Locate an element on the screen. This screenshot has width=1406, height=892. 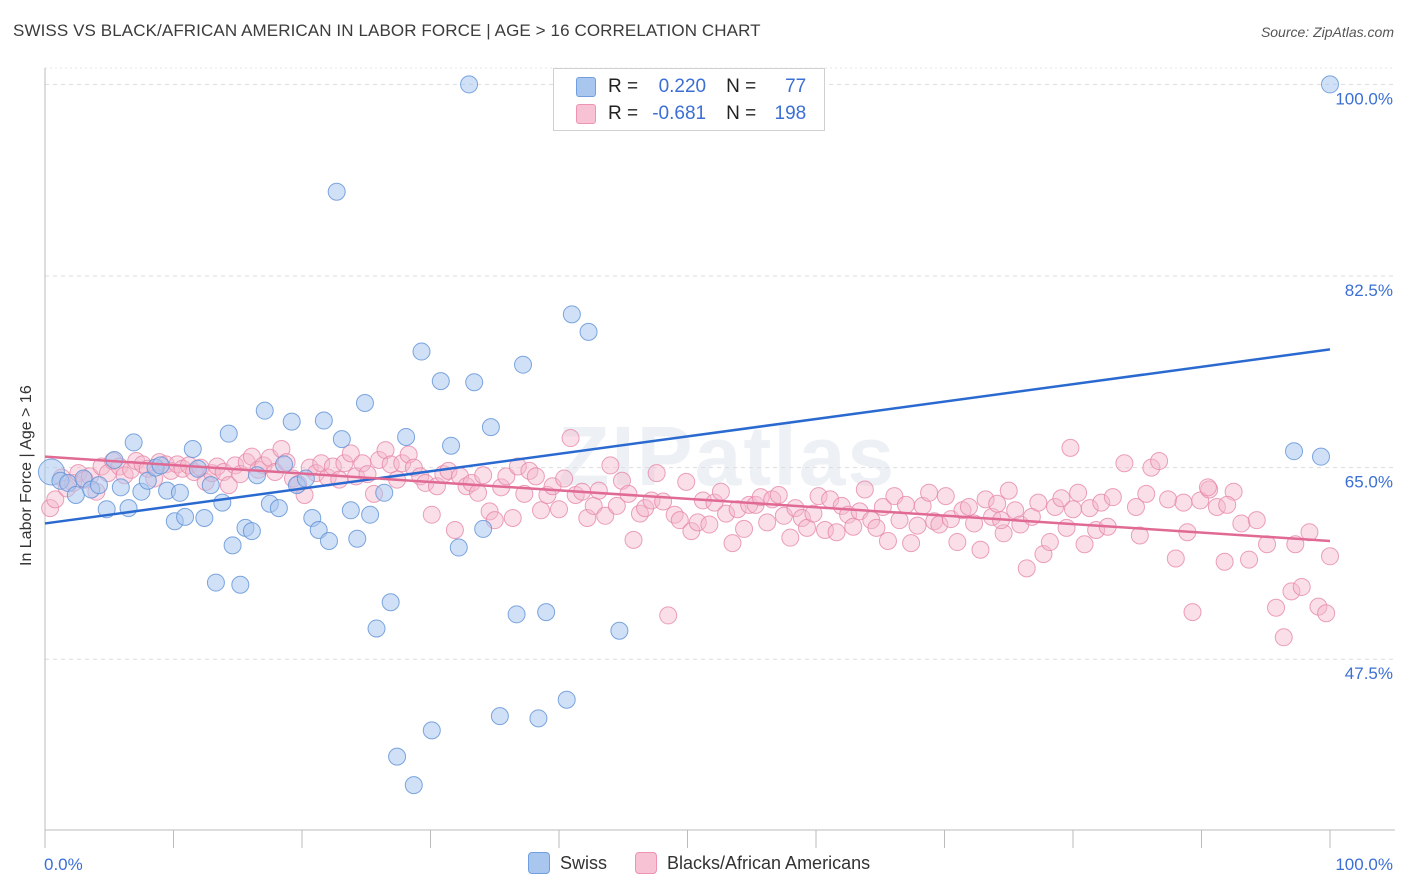
swiss-r-value: 0.220 is located at coordinates (682, 86).